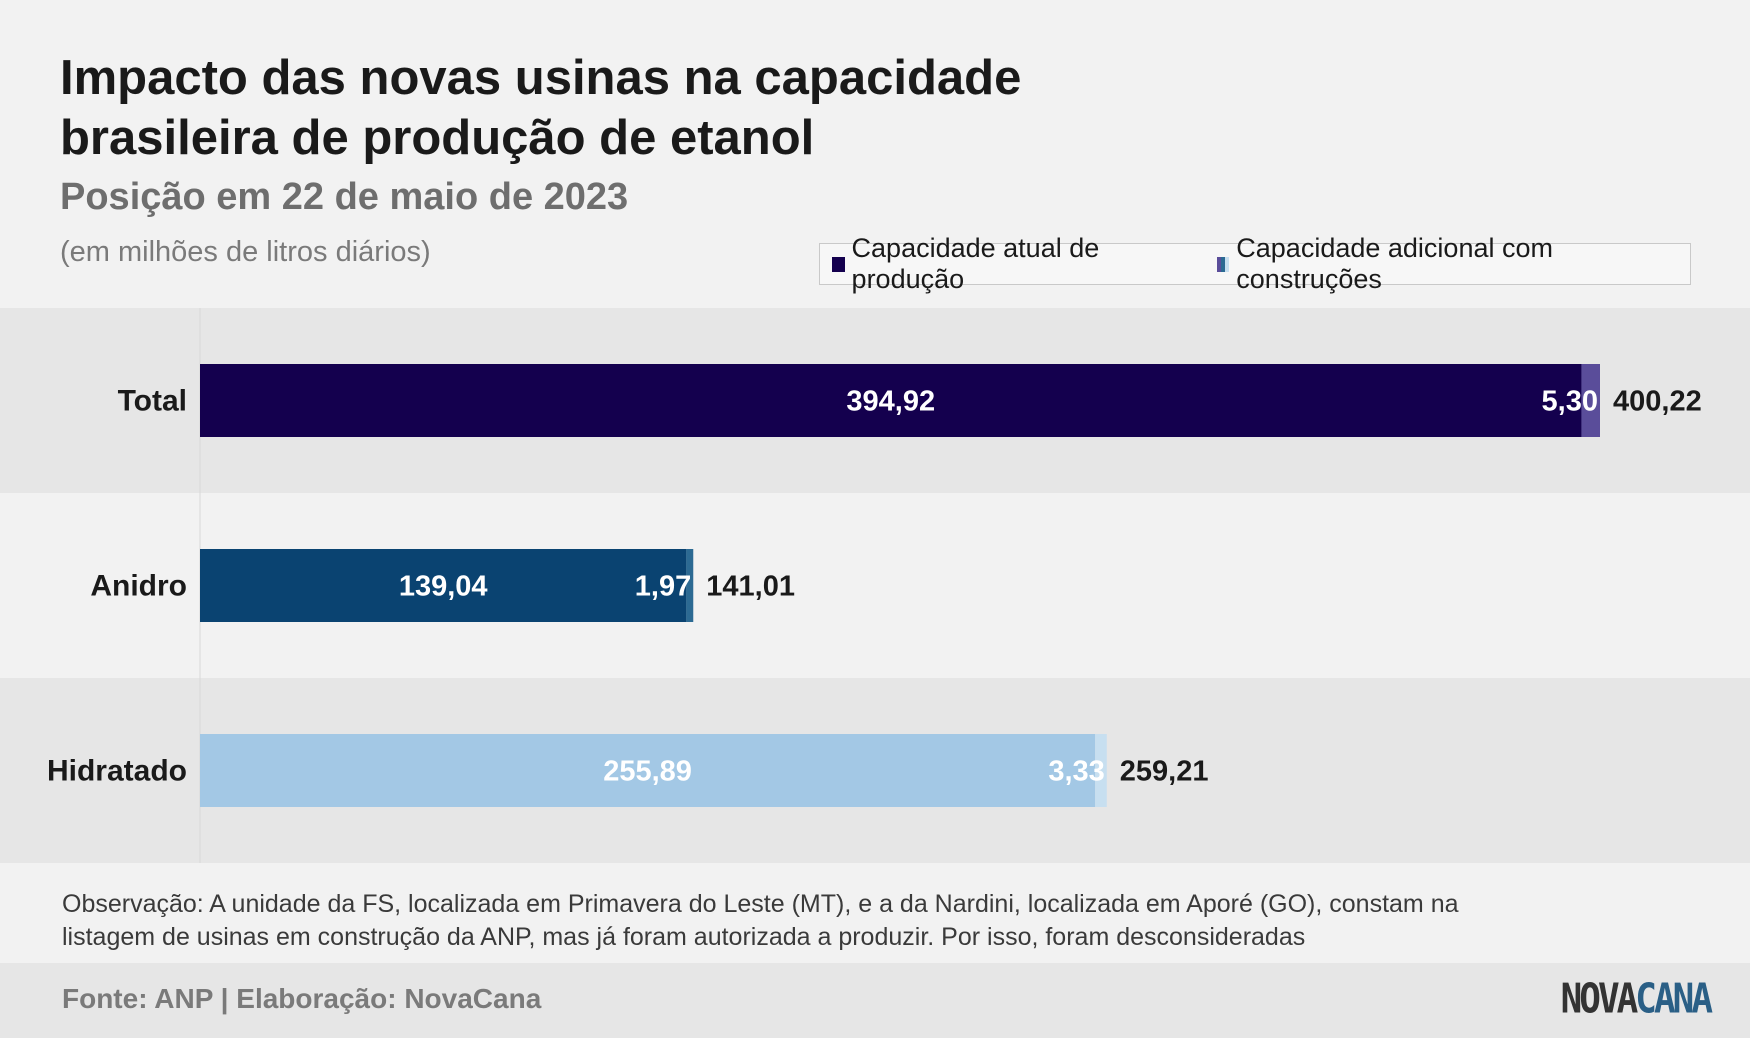 This screenshot has width=1750, height=1038. I want to click on data-label-additional: 1,97, so click(663, 587).